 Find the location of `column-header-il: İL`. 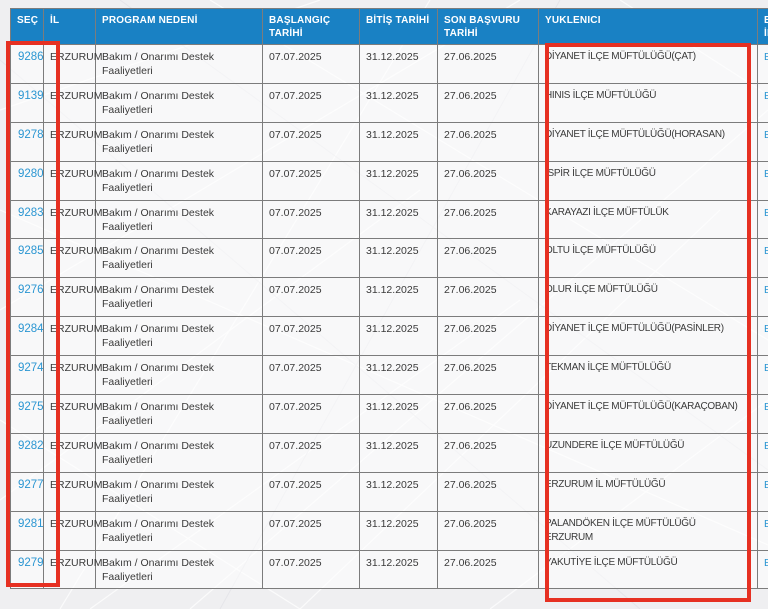

column-header-il: İL is located at coordinates (69, 26).